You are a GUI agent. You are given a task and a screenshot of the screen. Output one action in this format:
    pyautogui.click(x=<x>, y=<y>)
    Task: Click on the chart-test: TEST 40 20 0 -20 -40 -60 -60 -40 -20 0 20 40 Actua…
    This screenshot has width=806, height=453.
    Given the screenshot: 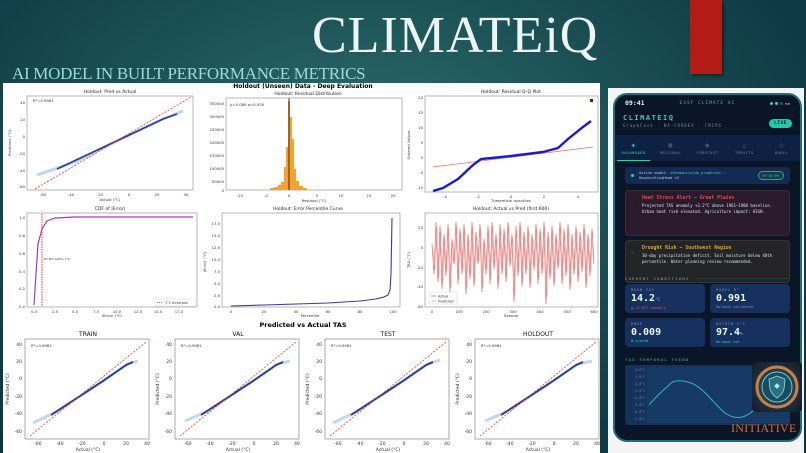 What is the action you would take?
    pyautogui.click(x=378, y=391)
    